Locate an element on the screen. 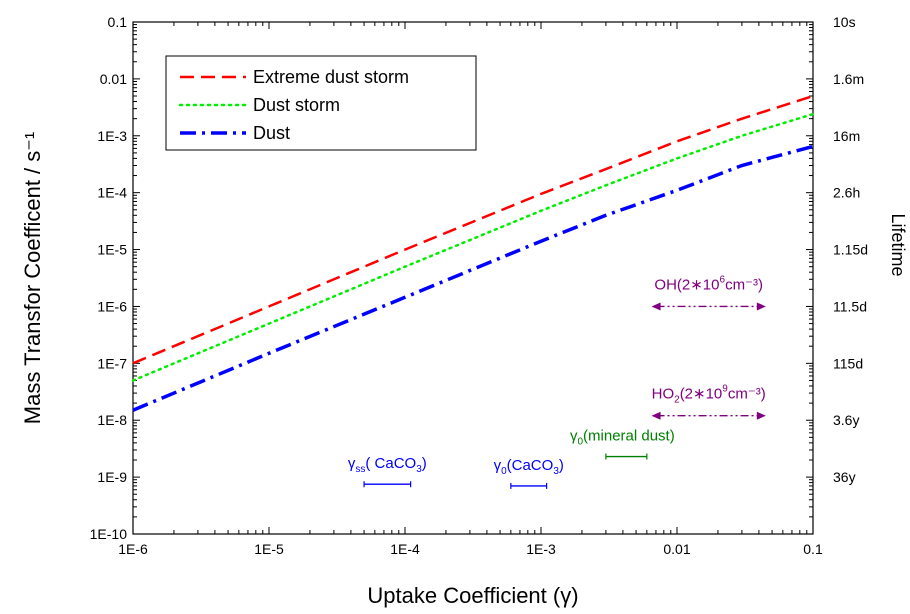 This screenshot has width=910, height=614. y-tick-label: 1E-6 is located at coordinates (112, 306).